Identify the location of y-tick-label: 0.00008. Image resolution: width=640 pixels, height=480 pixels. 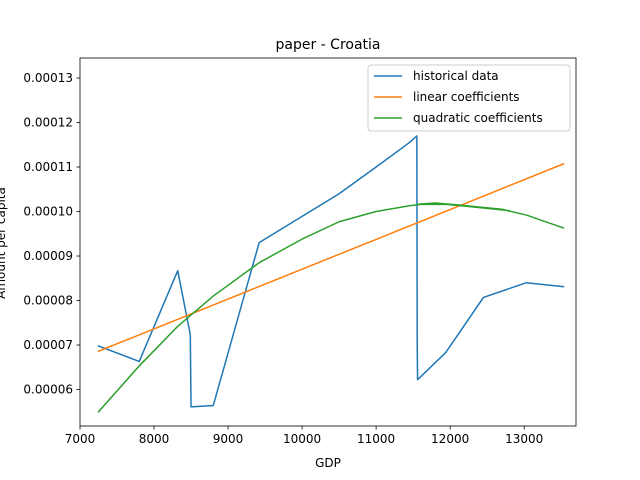
(48, 301).